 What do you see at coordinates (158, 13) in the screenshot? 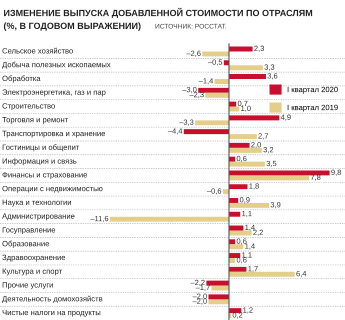
I see `chart-title: ИЗМЕНЕНИЕ ВЫПУСКА ДОБАВЛЕННОЙ СТОИМОСТИ ПО ОТРАСЛЯМ` at bounding box center [158, 13].